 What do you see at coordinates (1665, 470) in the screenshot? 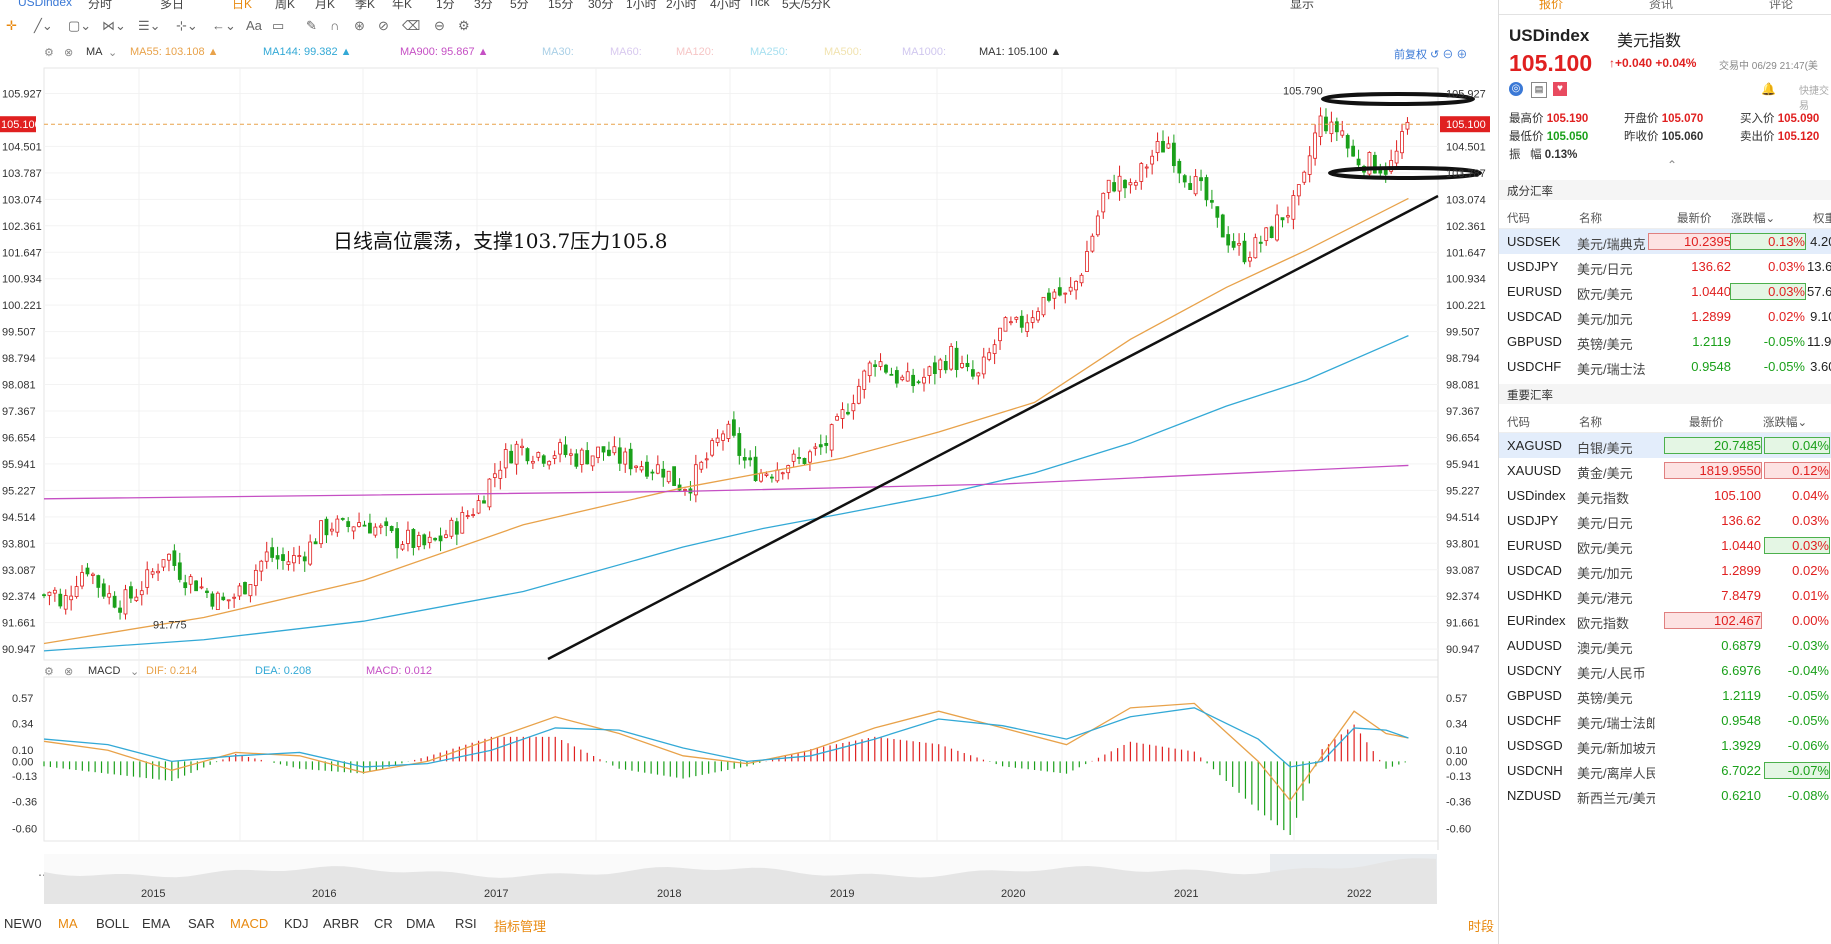
I see `major-row: XAUUSD 黄金/美元 1819.9550 0.12%` at bounding box center [1665, 470].